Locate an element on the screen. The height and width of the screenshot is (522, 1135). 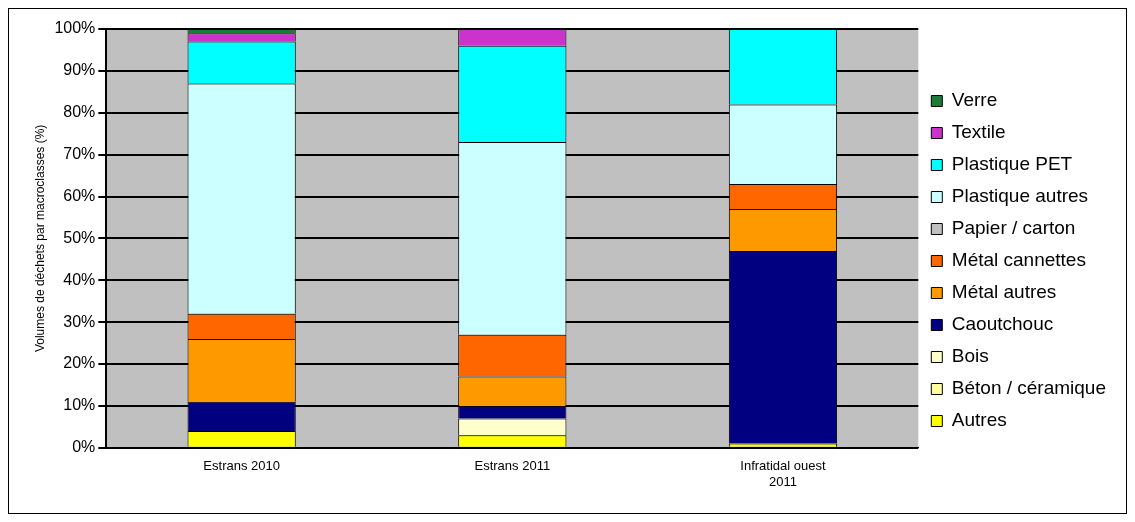
legend-label: Métal autres is located at coordinates (1004, 292).